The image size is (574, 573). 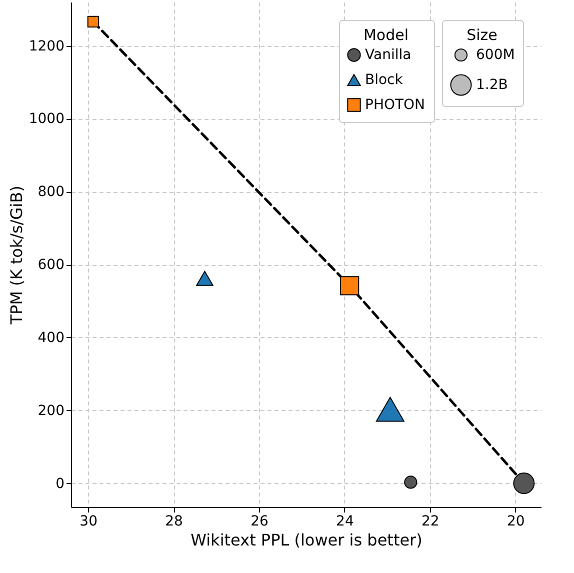 What do you see at coordinates (46, 46) in the screenshot?
I see `y-tick-label: 1200` at bounding box center [46, 46].